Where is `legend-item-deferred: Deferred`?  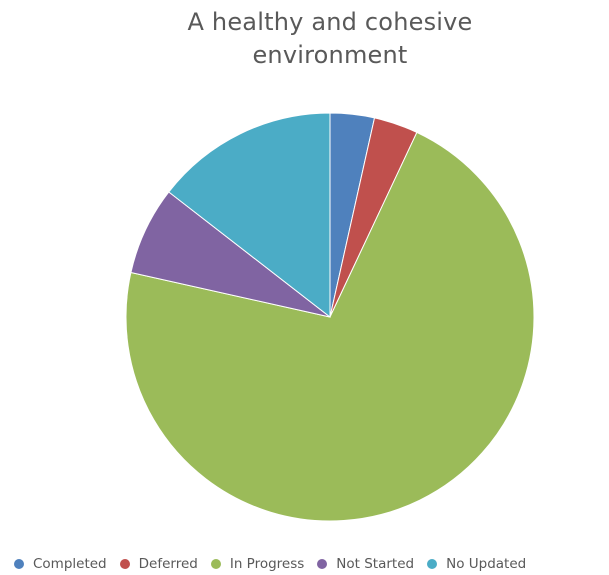
legend-item-deferred: Deferred is located at coordinates (158, 564).